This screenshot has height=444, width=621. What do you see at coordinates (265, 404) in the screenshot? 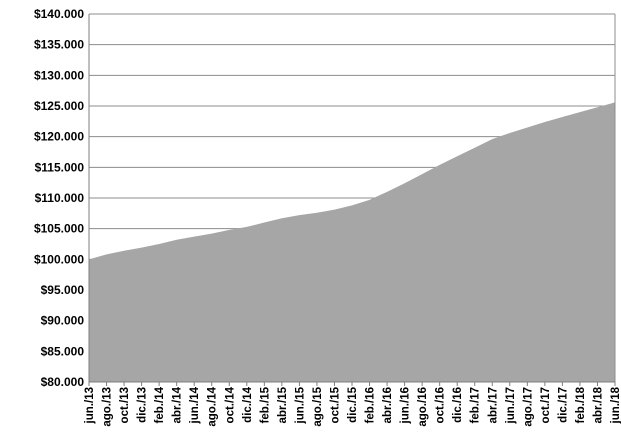
I see `x-tick-label: feb./15` at bounding box center [265, 404].